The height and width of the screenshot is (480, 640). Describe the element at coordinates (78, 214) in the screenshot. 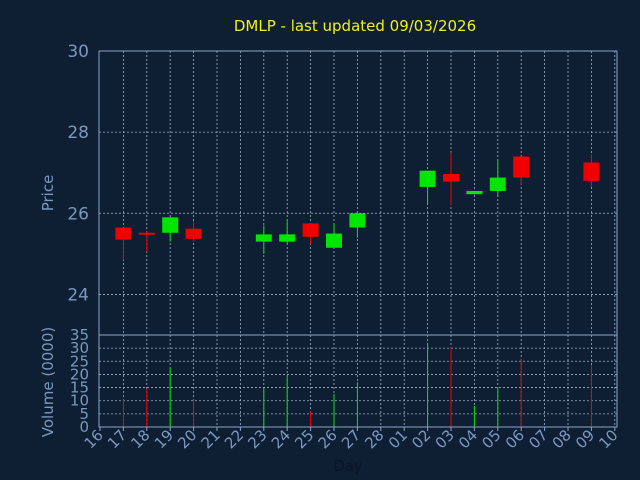

I see `price-tick-label: 26` at that location.